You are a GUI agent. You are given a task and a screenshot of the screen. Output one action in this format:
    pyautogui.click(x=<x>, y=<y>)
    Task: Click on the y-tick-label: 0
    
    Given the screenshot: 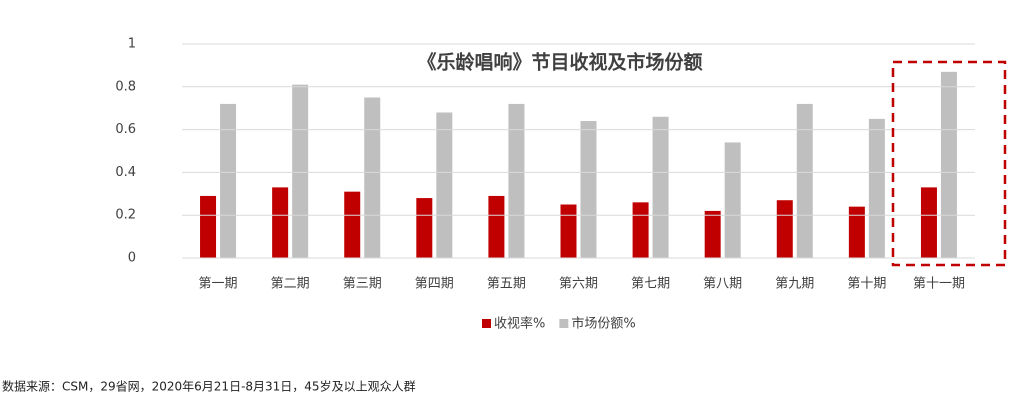 What is the action you would take?
    pyautogui.click(x=132, y=258)
    